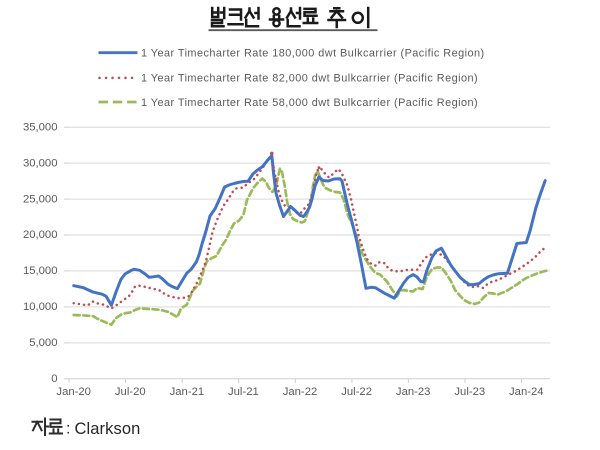  I want to click on svg-text: 30,000, so click(40, 163).